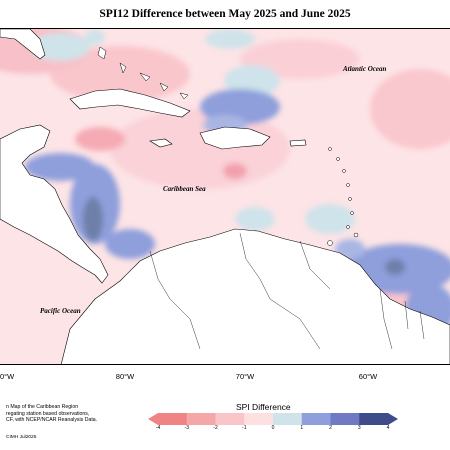 This screenshot has height=450, width=450. I want to click on x-tick-90w: 90°W, so click(7, 376).